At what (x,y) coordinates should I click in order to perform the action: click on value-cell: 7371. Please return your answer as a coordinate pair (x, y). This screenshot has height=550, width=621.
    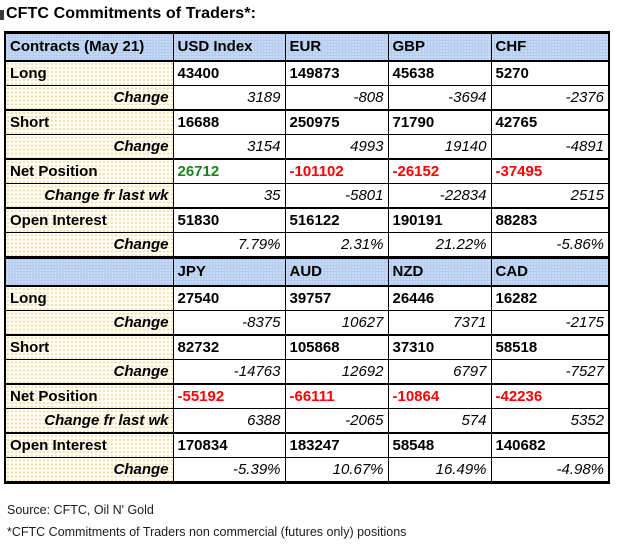
    Looking at the image, I should click on (439, 323).